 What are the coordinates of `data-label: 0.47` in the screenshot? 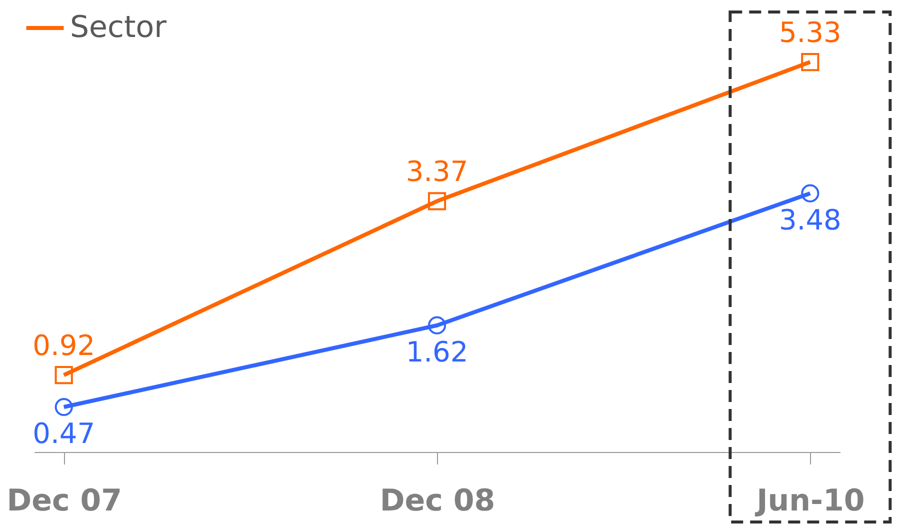 It's located at (64, 433).